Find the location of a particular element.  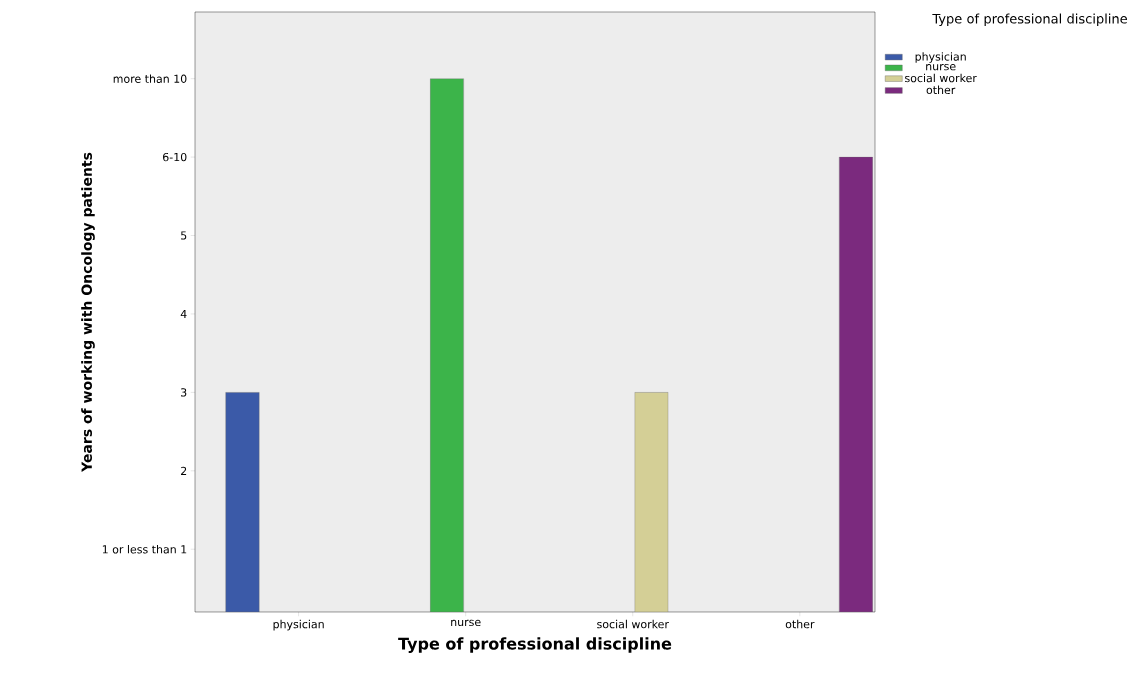

y-tick-label: 5 is located at coordinates (184, 235).